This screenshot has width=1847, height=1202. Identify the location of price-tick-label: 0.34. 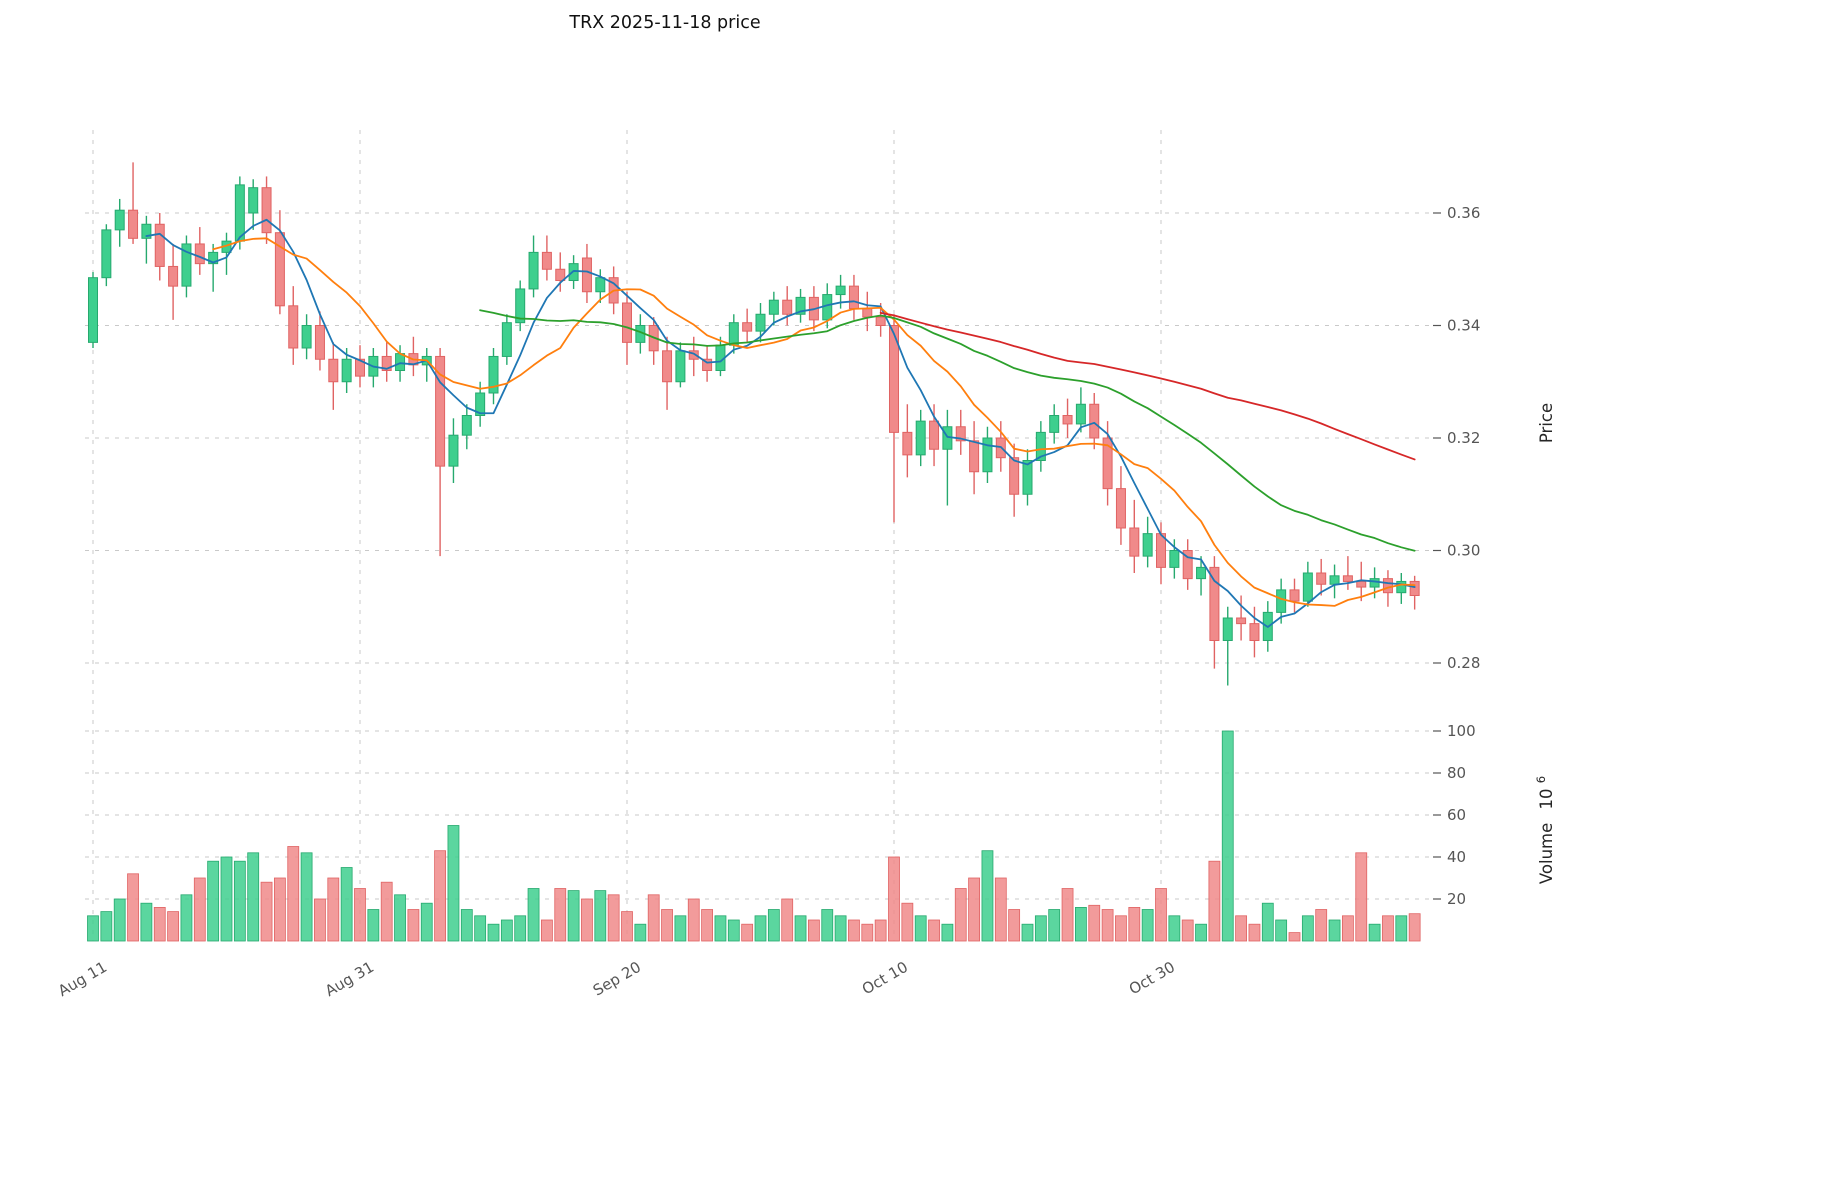
(1463, 326).